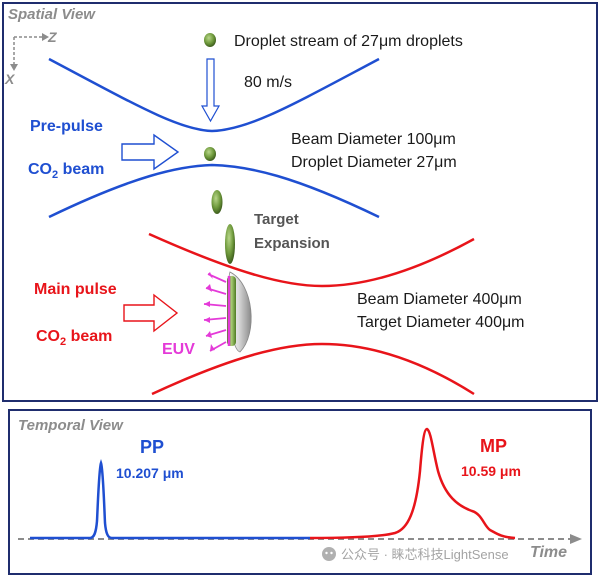  What do you see at coordinates (292, 243) in the screenshot?
I see `target-expansion-label-2: Expansion` at bounding box center [292, 243].